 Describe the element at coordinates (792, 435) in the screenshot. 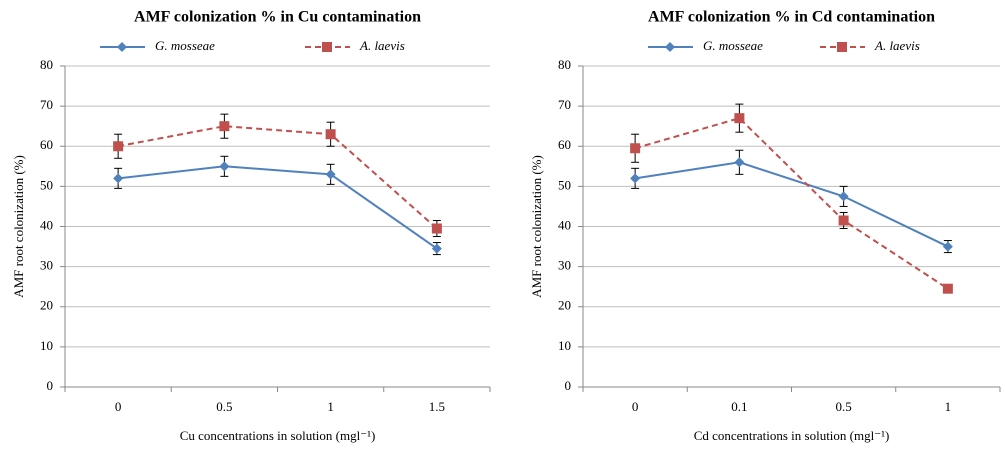

I see `x-axis-label: Cd concentrations in solution (mgl⁻¹)` at that location.